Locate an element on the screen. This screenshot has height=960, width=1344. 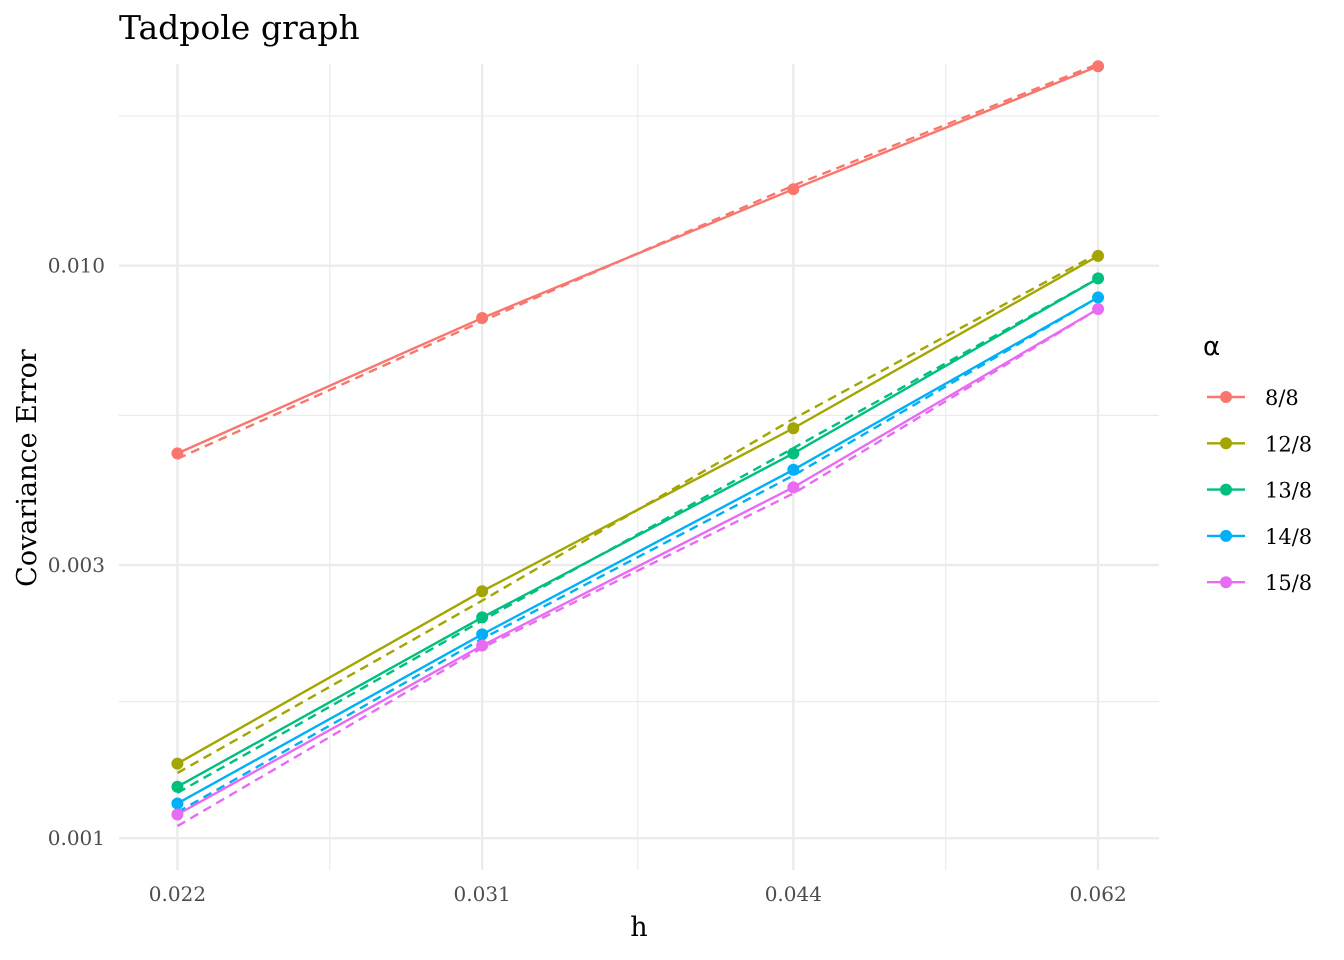
legend-label: 15/8 is located at coordinates (1288, 583).